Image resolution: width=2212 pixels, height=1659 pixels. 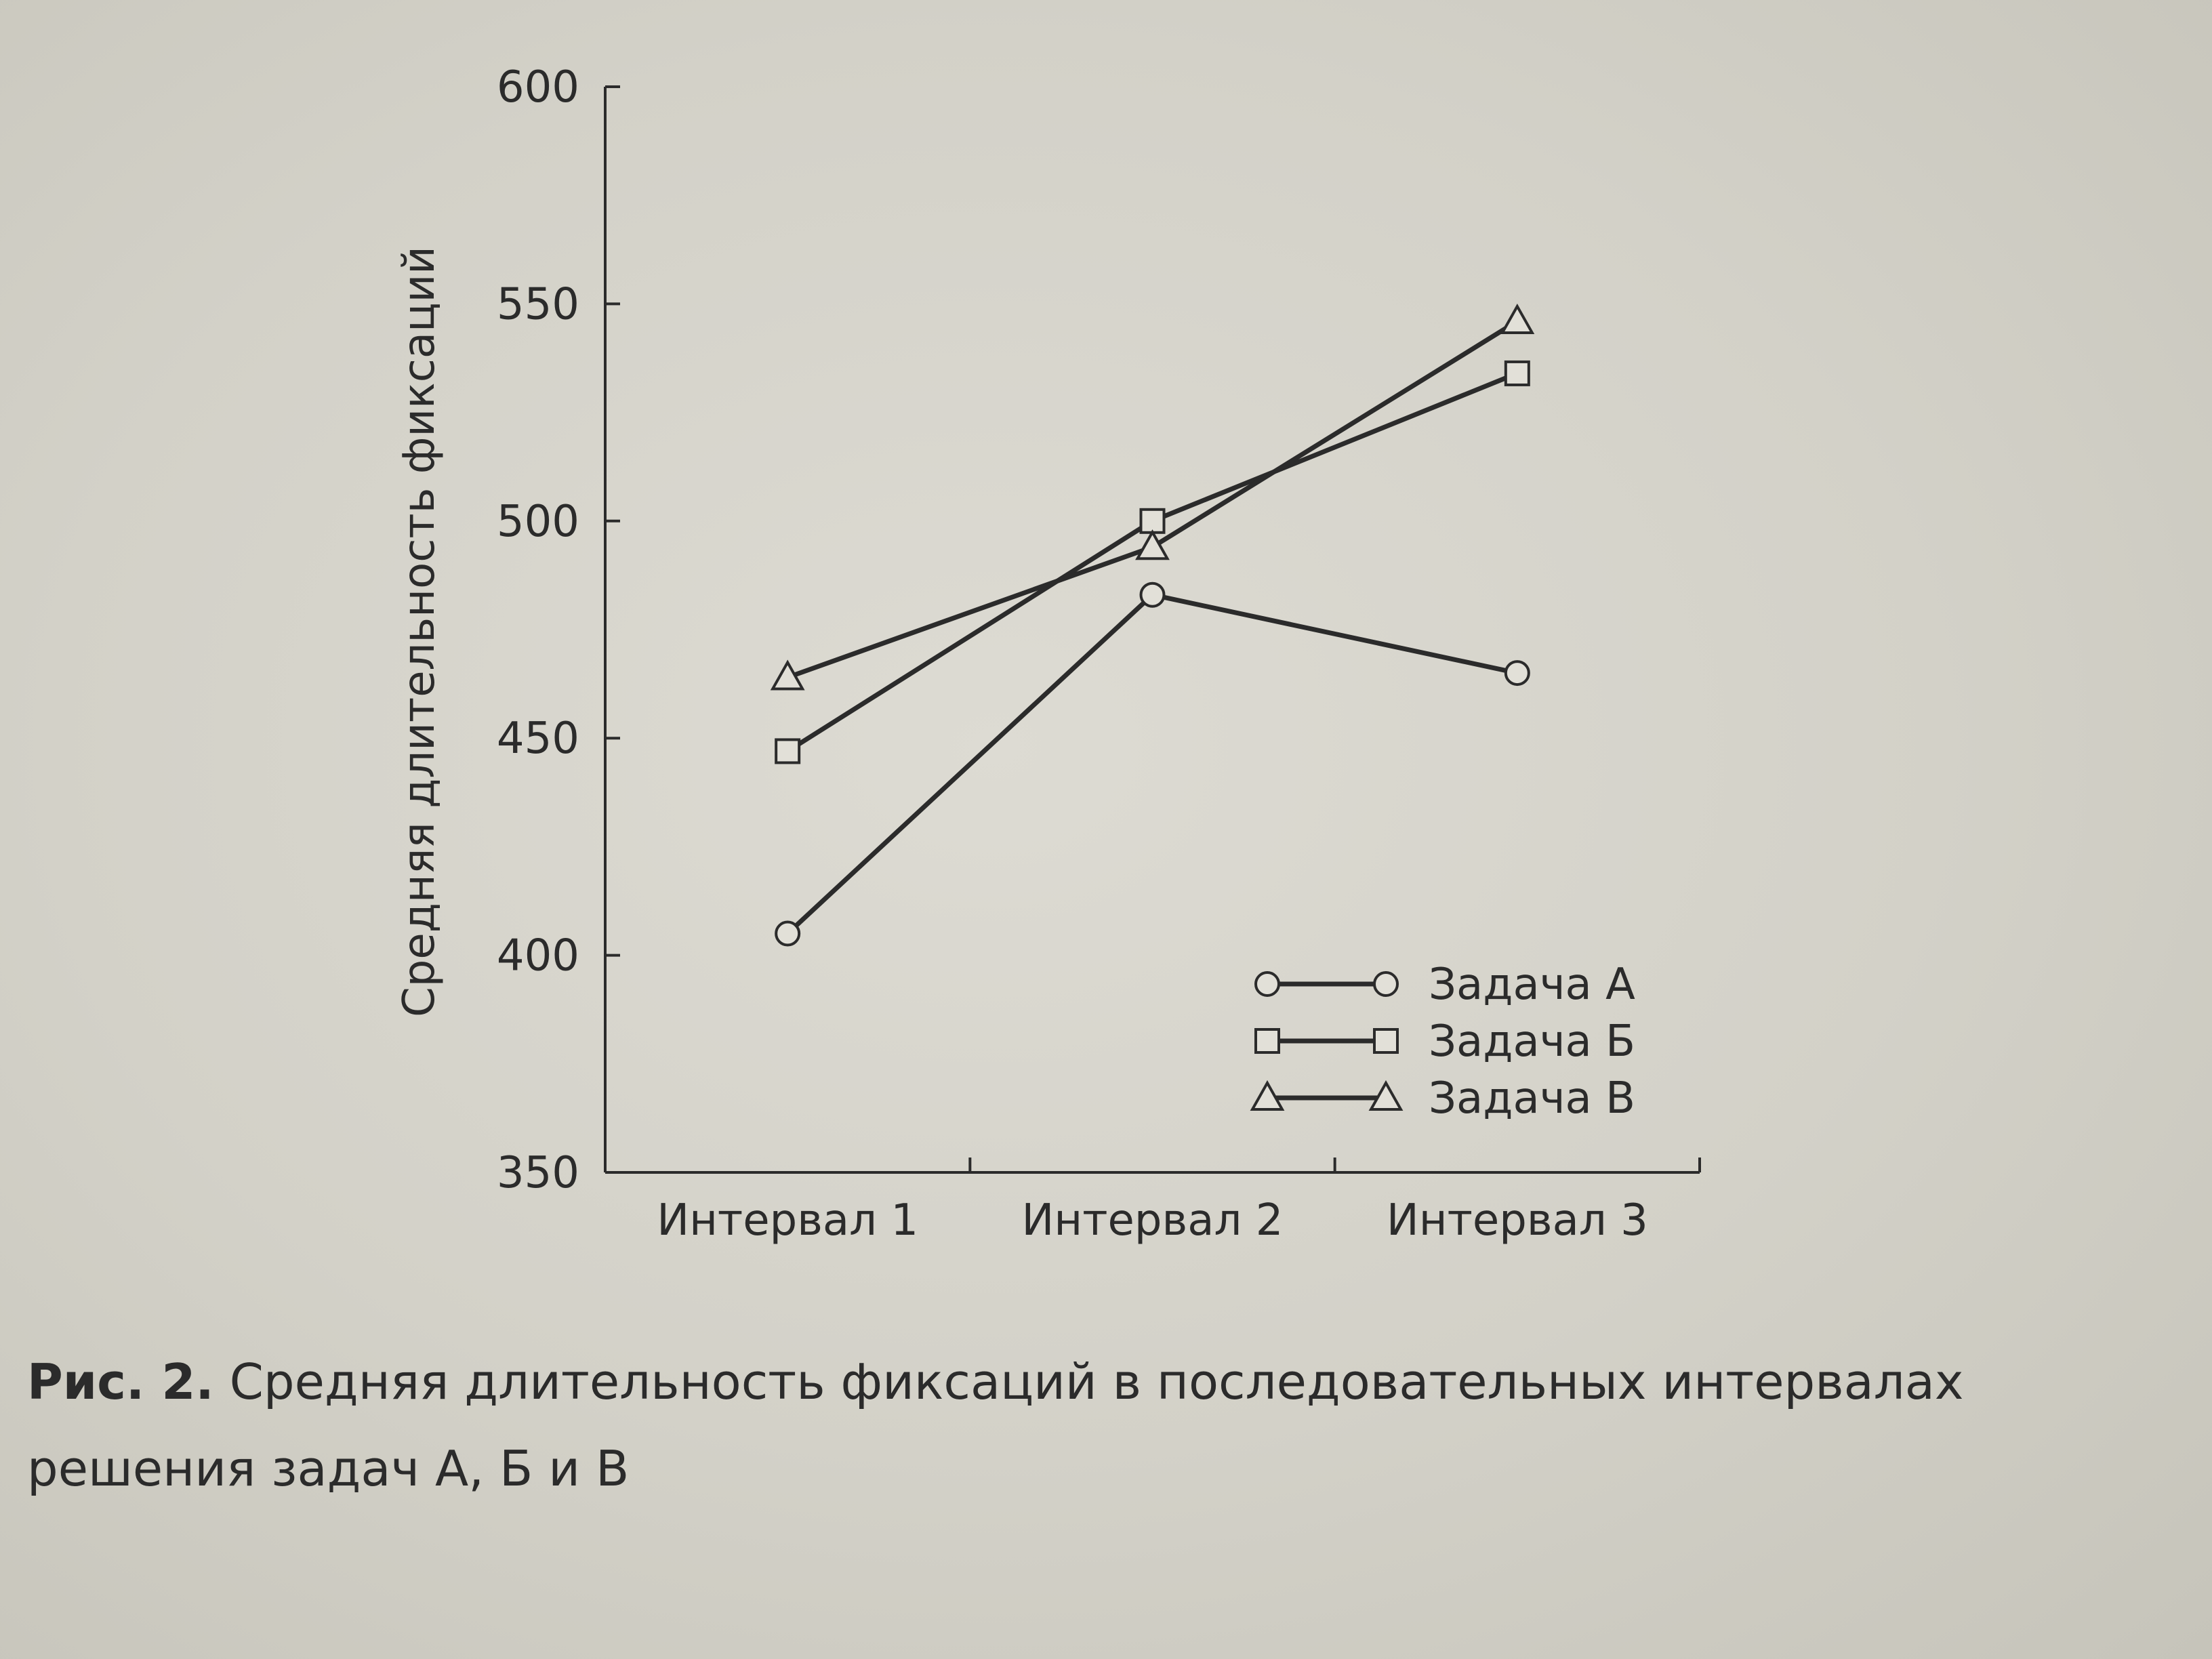 What do you see at coordinates (121, 1381) in the screenshot?
I see `caption-label: Рис. 2.` at bounding box center [121, 1381].